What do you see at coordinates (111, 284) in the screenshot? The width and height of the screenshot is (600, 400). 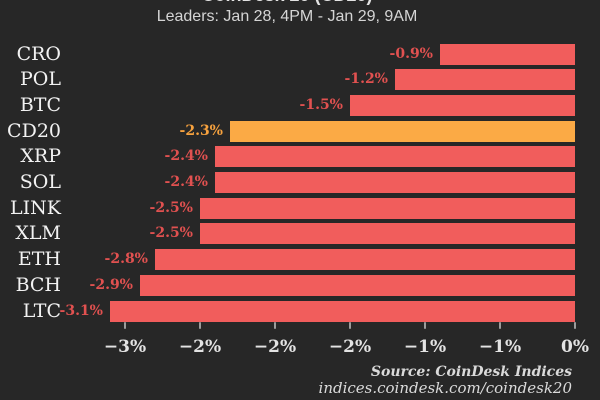 I see `bar-value-label: -2.9%` at bounding box center [111, 284].